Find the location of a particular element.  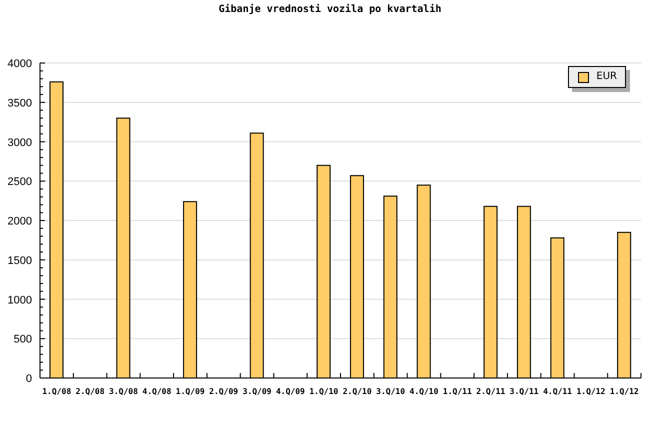

y-tick-label: 3000 is located at coordinates (20, 142).